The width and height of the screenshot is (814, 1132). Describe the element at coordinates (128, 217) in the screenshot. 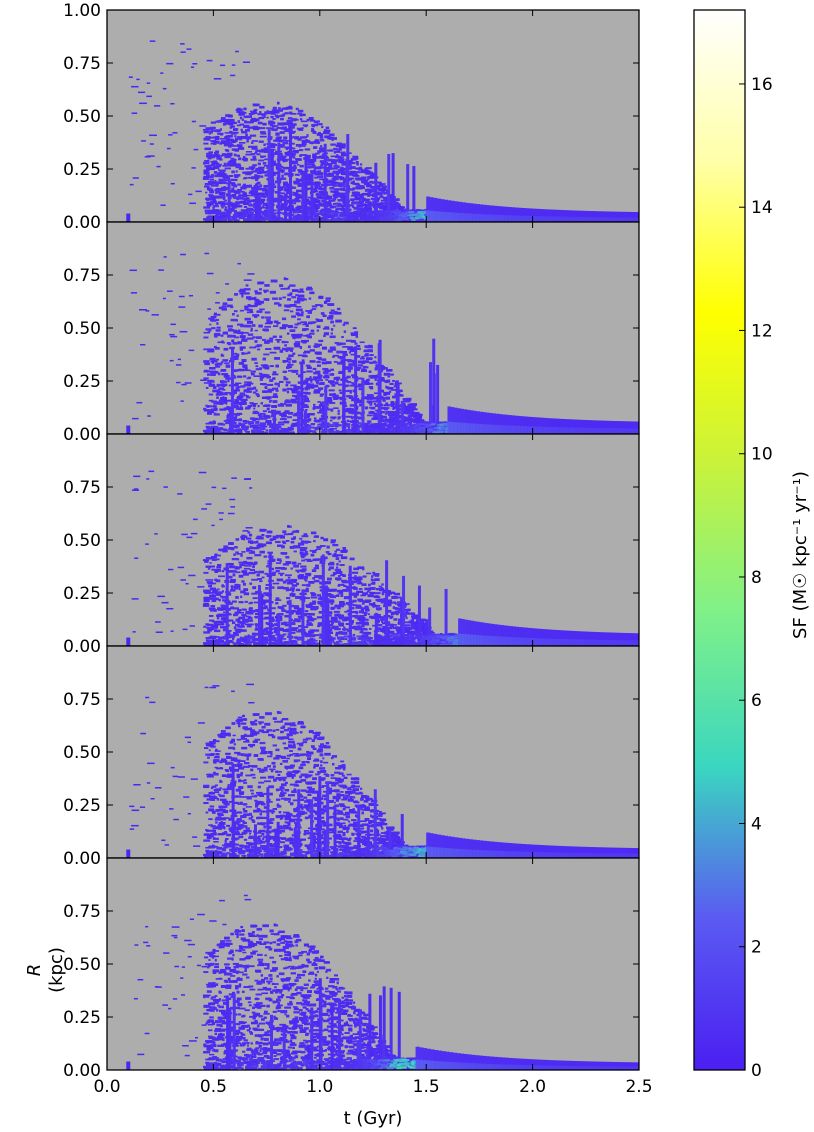

I see `sf-outlier` at that location.